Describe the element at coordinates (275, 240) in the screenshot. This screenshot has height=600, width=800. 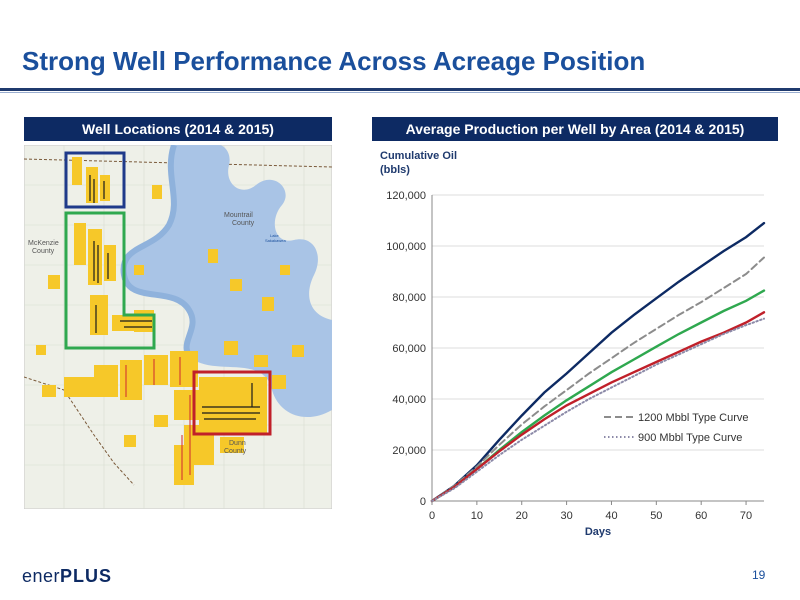
I see `lake-label-2: Sakakawea` at that location.